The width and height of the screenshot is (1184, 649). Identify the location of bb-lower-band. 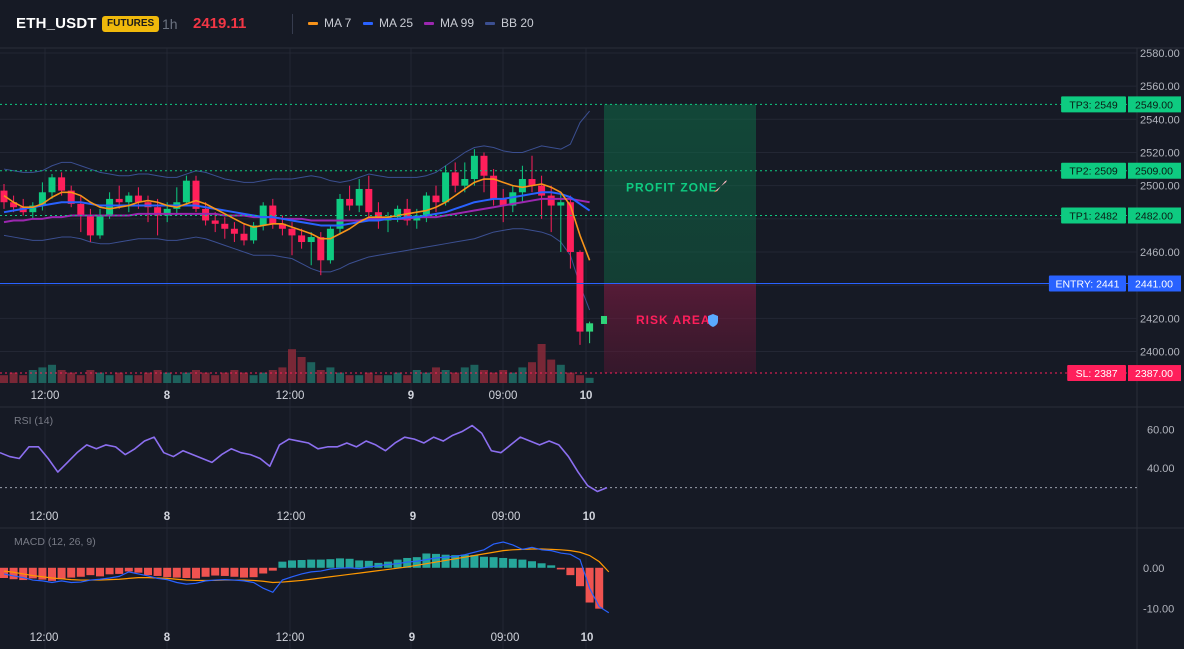
(297, 269).